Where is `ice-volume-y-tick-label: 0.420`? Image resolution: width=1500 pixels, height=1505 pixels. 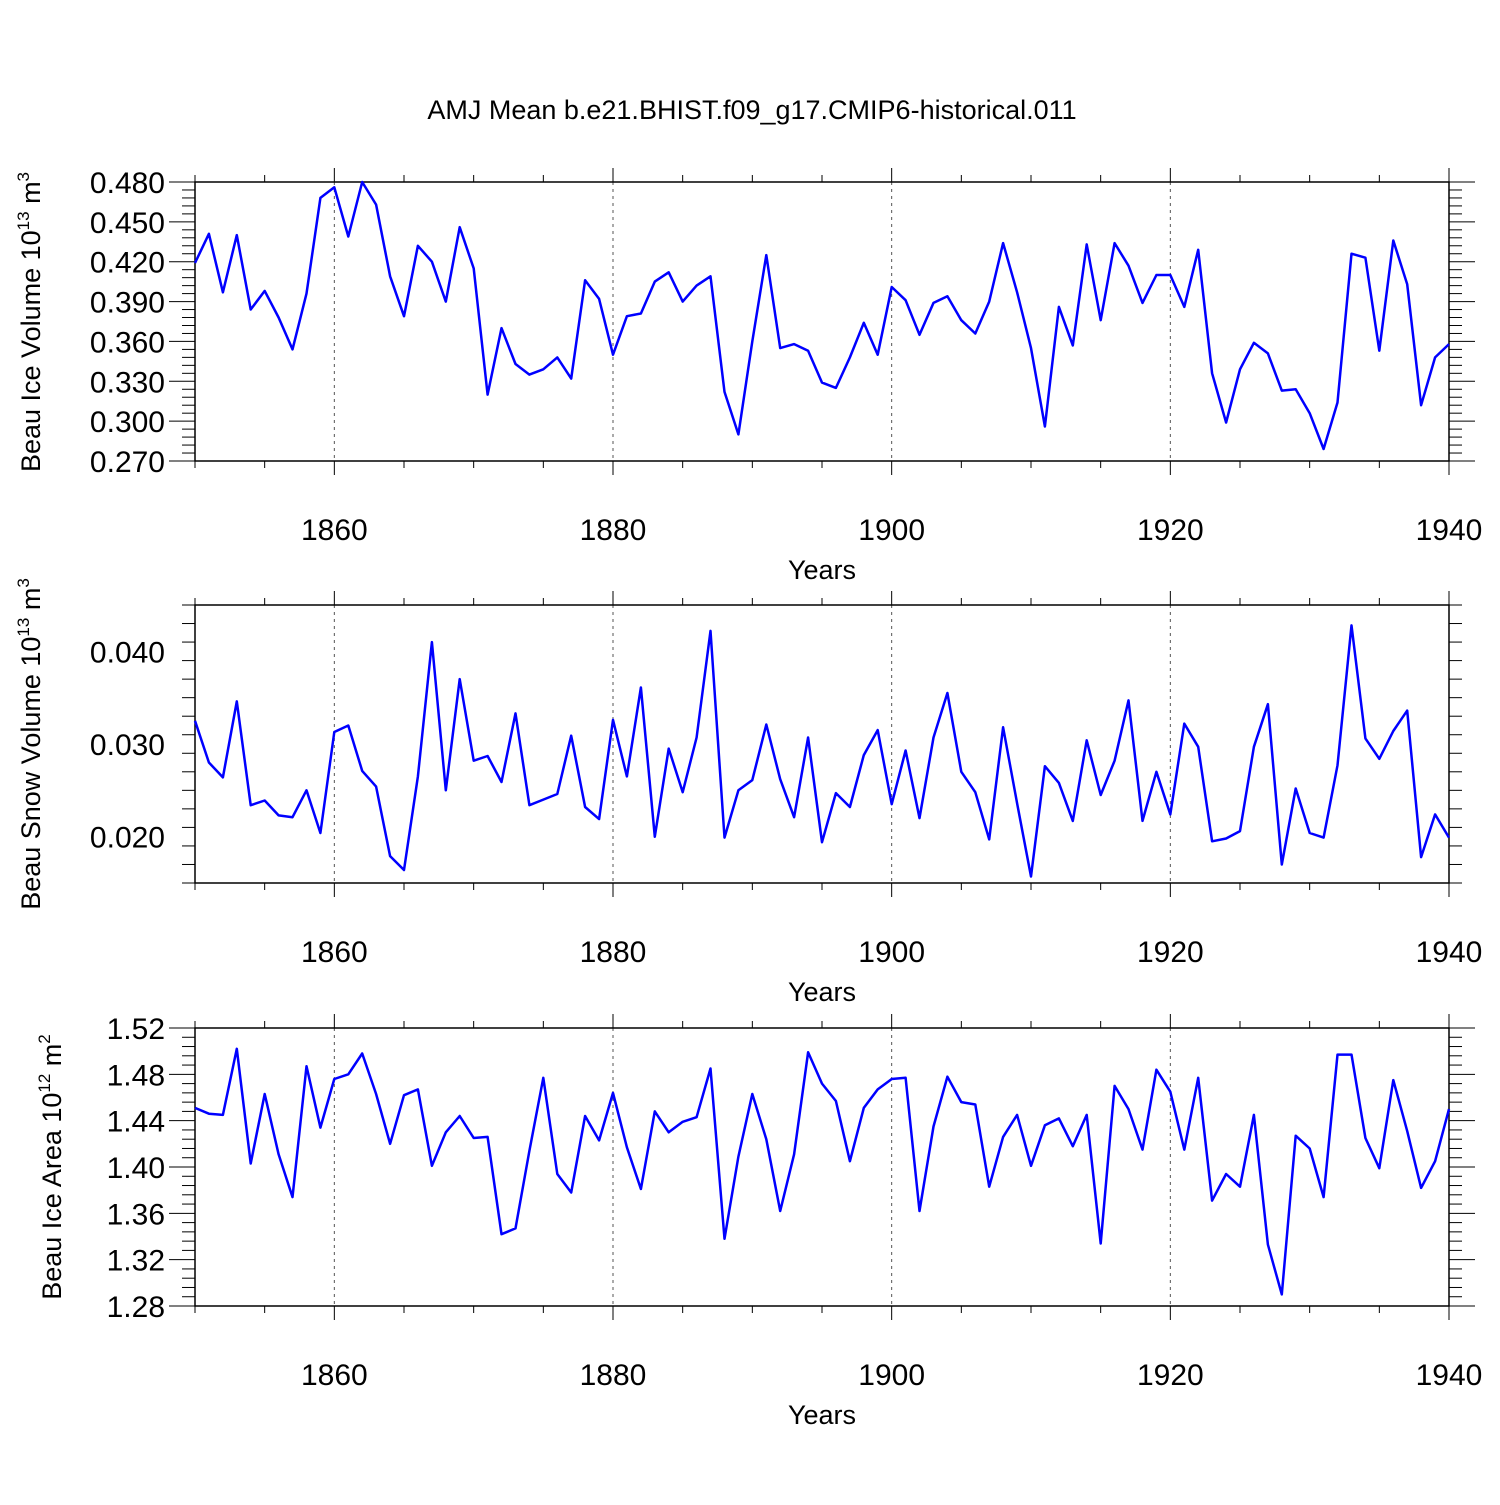
ice-volume-y-tick-label: 0.420 is located at coordinates (127, 263).